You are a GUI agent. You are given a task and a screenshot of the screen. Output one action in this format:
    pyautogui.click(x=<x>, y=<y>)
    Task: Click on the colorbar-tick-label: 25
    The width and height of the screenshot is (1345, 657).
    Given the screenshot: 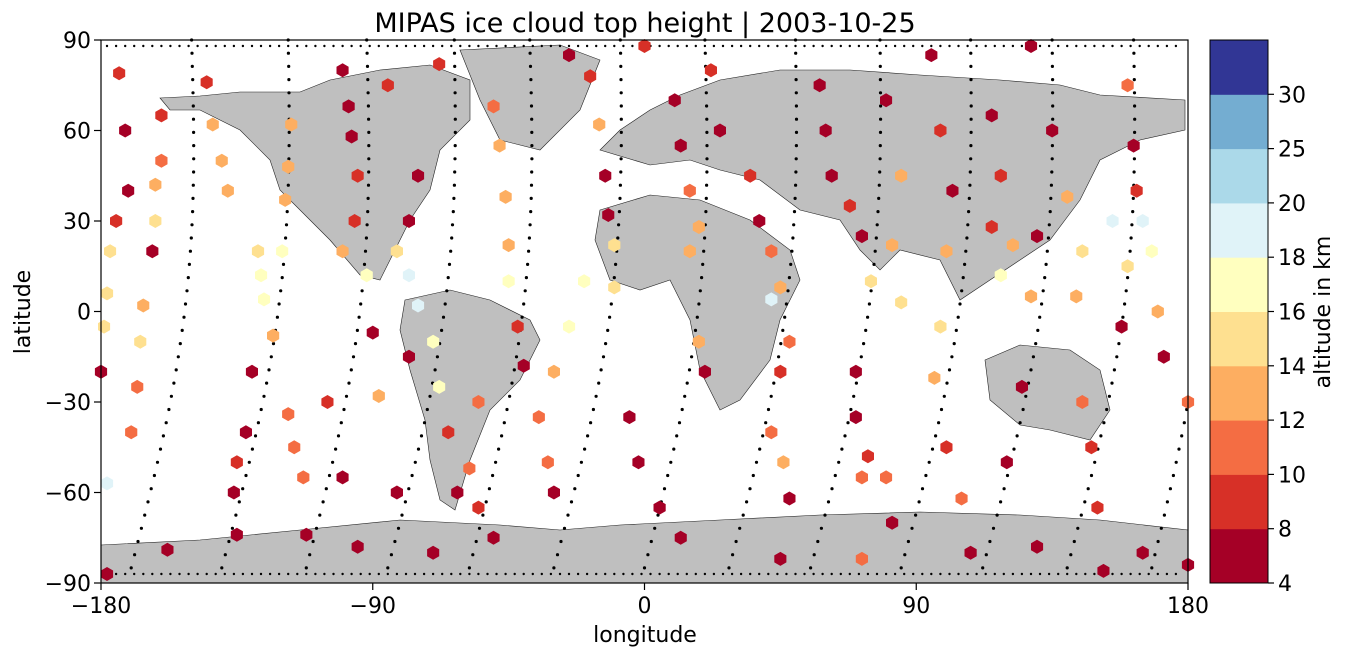 What is the action you would take?
    pyautogui.click(x=1292, y=150)
    